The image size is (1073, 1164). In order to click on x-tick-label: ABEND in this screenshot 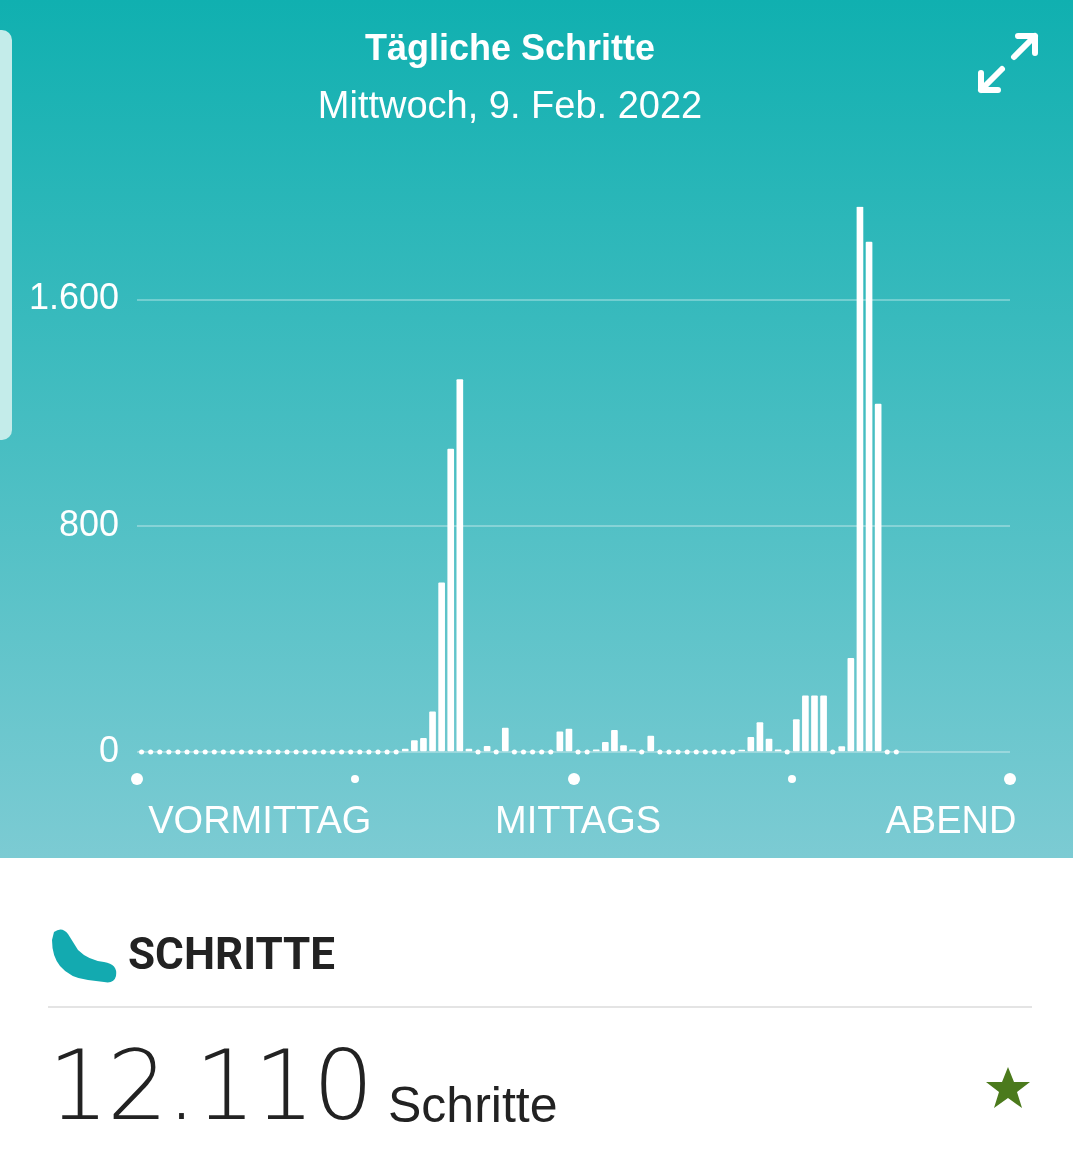, I will do `click(951, 820)`.